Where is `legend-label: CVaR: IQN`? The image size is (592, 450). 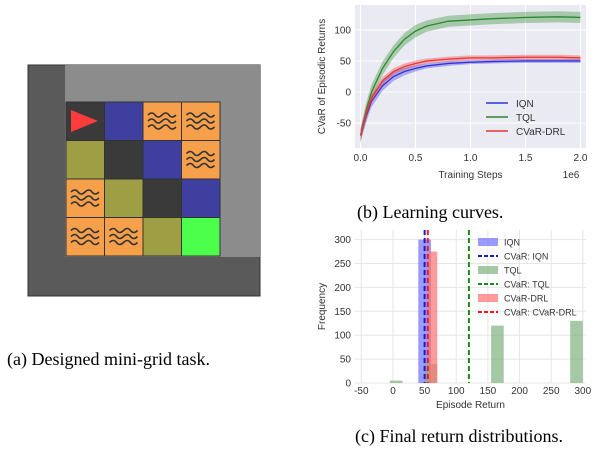 legend-label: CVaR: IQN is located at coordinates (526, 257).